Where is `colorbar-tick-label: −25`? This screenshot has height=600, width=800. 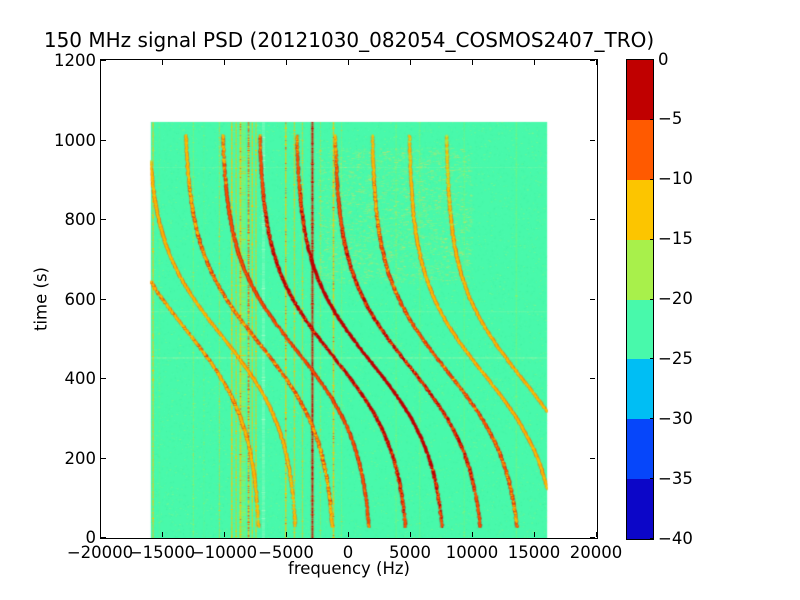 colorbar-tick-label: −25 is located at coordinates (675, 358).